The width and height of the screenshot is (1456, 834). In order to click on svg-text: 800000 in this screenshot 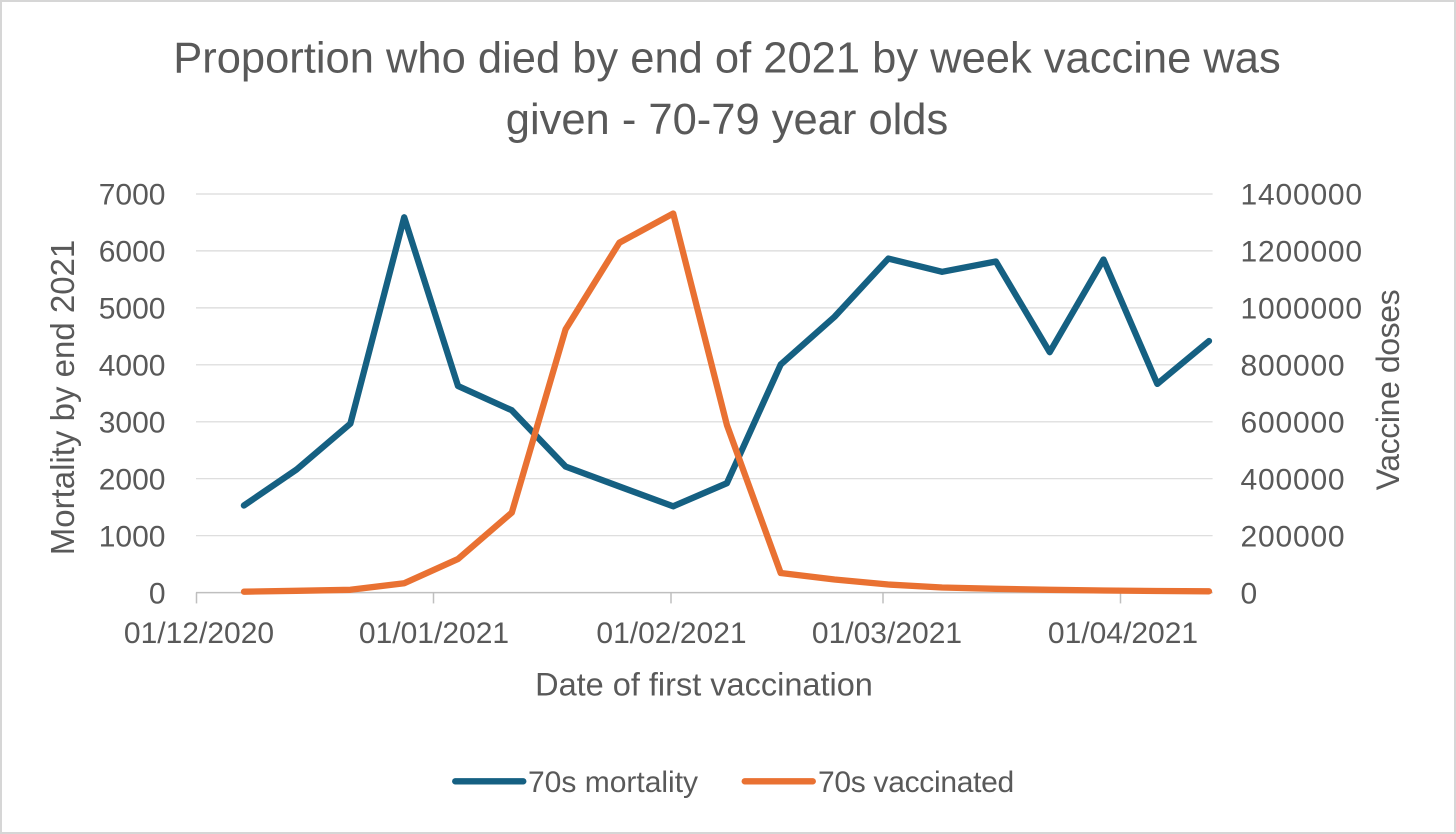, I will do `click(1293, 365)`.